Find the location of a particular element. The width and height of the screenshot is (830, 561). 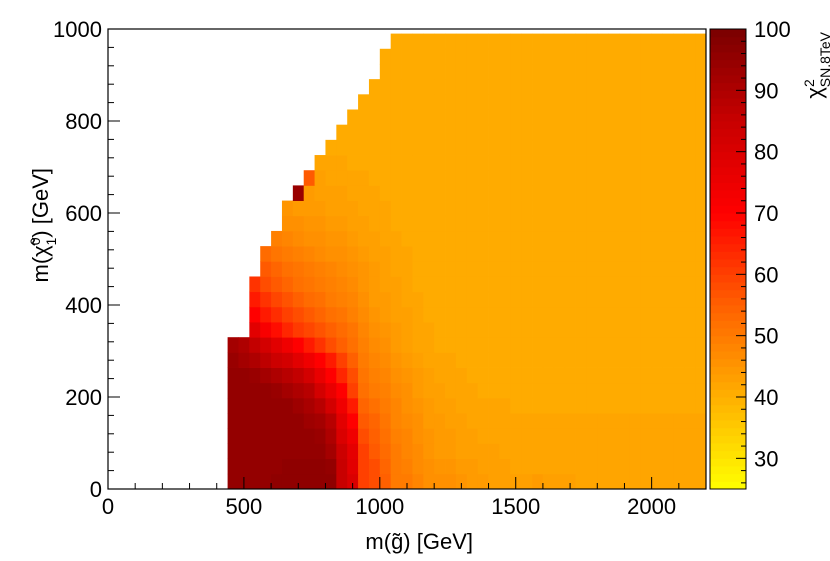

y-axis-title-tail: ) [GeV] is located at coordinates (40, 203).